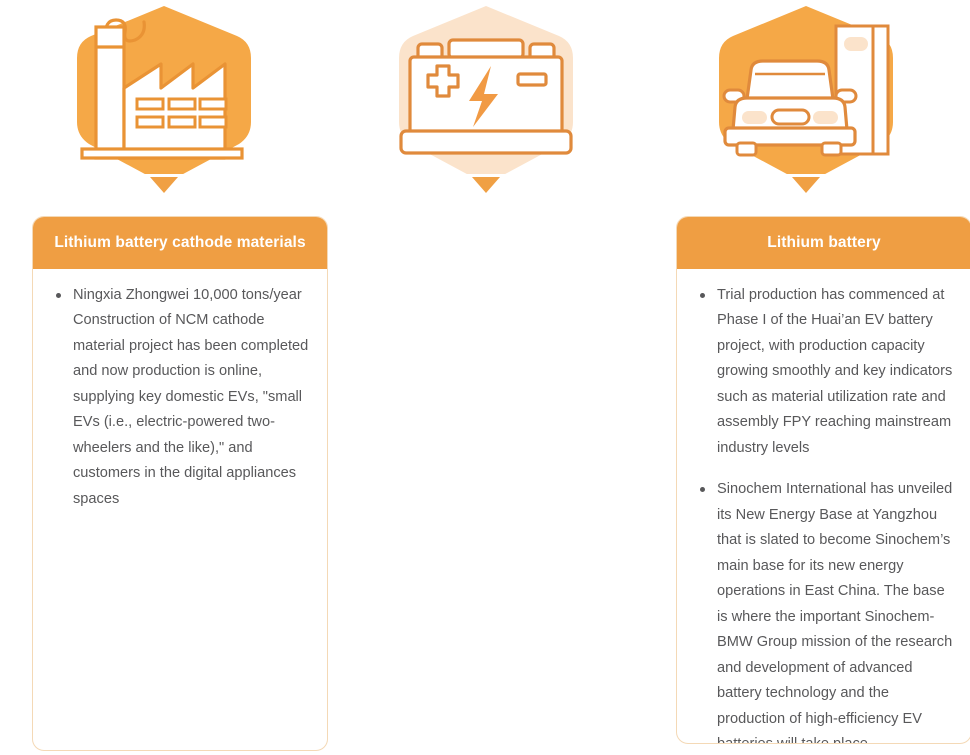 The width and height of the screenshot is (970, 755). What do you see at coordinates (823, 243) in the screenshot?
I see `card-header-2: Lithium battery` at bounding box center [823, 243].